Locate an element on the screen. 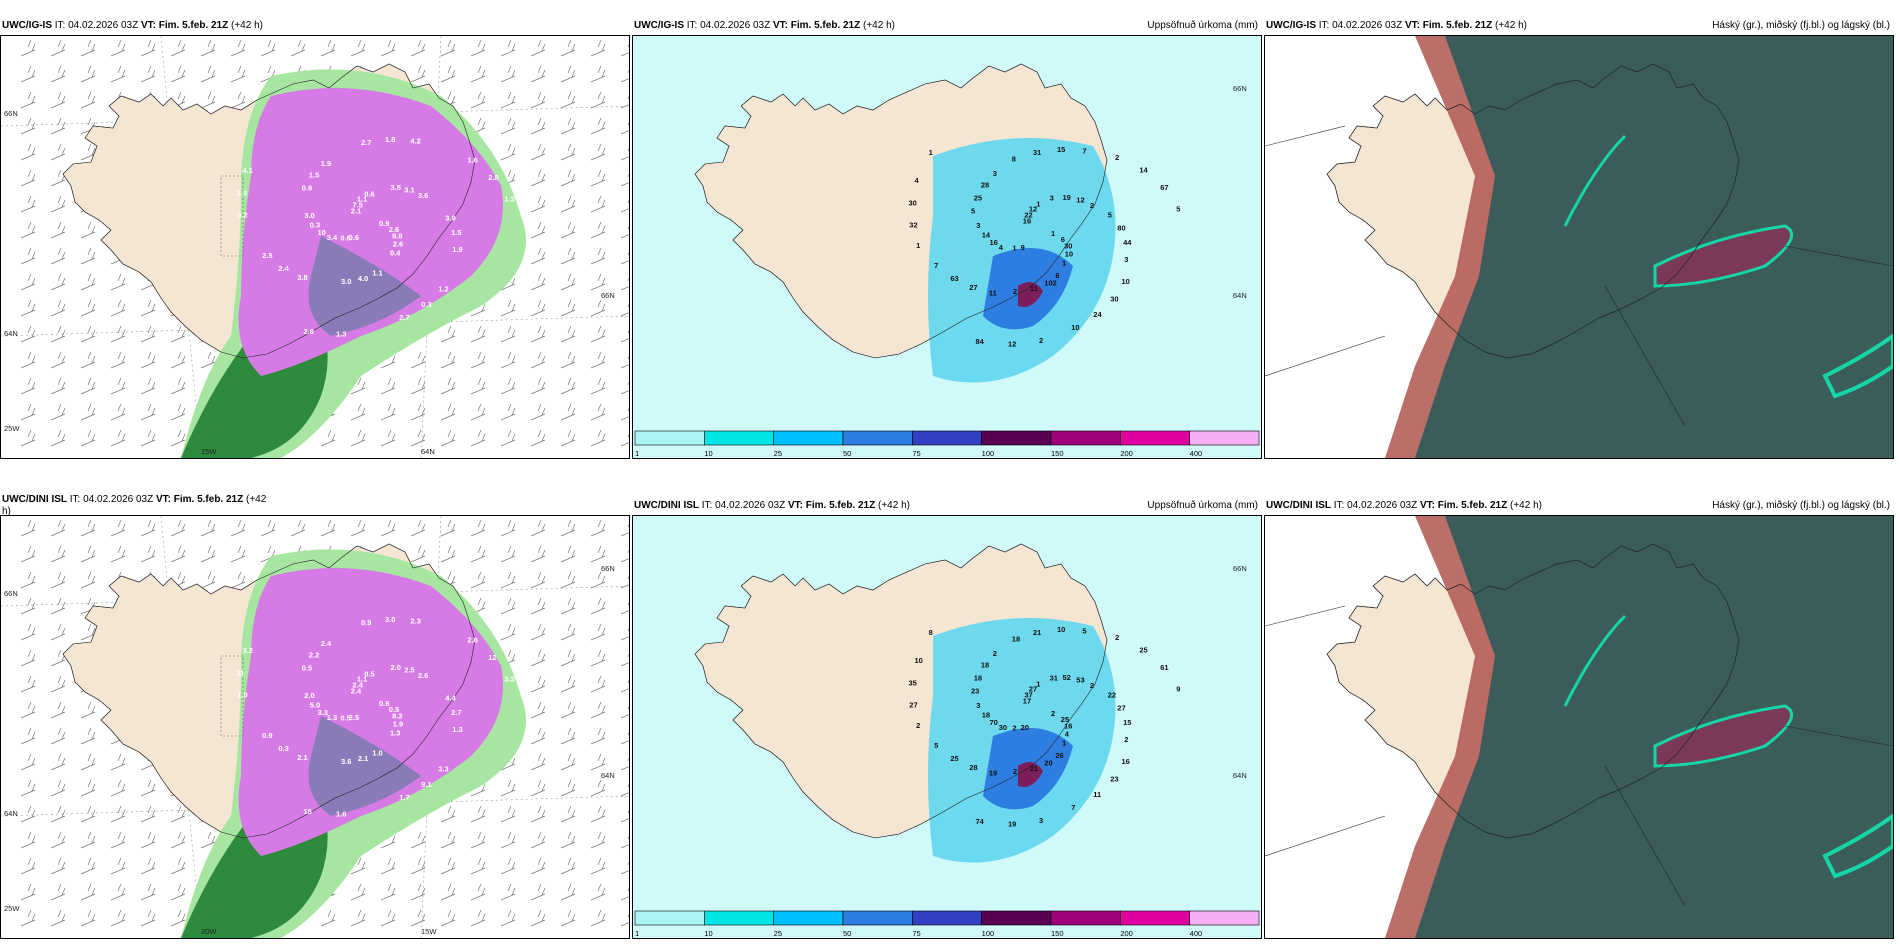  colorbar-label: 10 is located at coordinates (708, 453).